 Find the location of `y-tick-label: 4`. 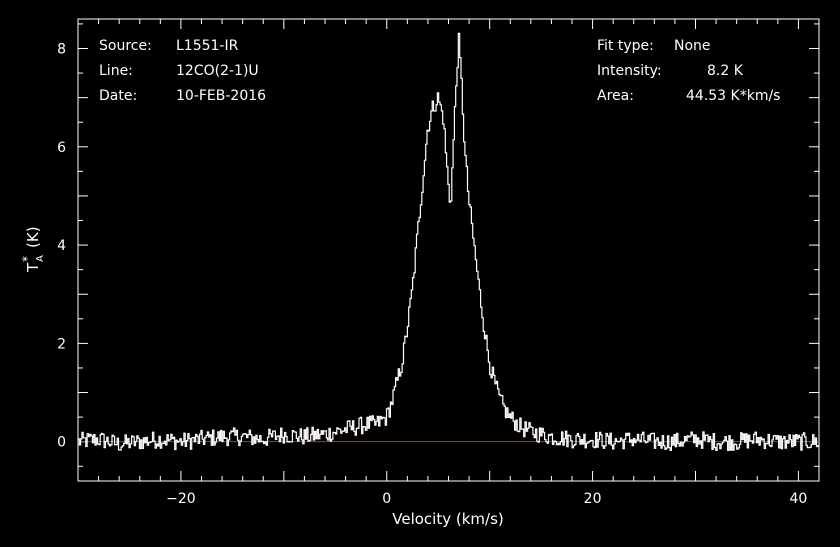

y-tick-label: 4 is located at coordinates (61, 246).